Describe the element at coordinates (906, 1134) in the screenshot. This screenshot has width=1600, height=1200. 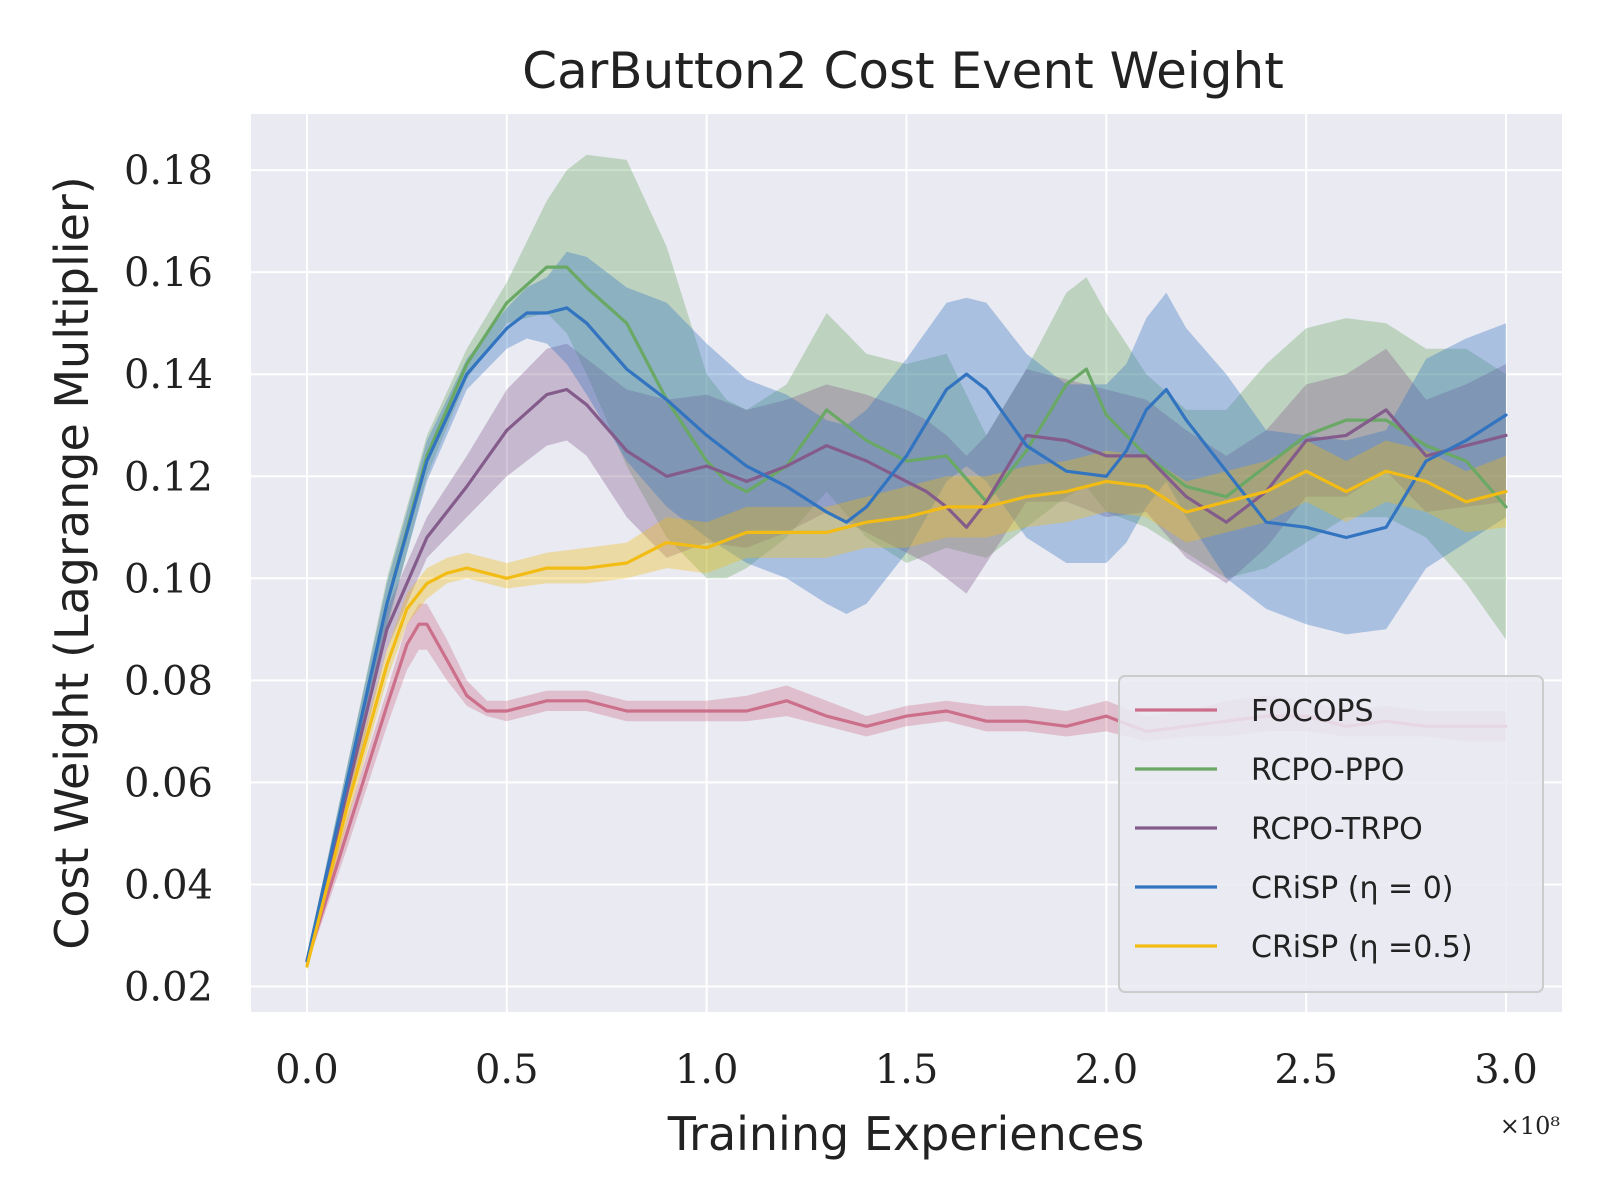
I see `x-axis-label: Training Experiences` at that location.